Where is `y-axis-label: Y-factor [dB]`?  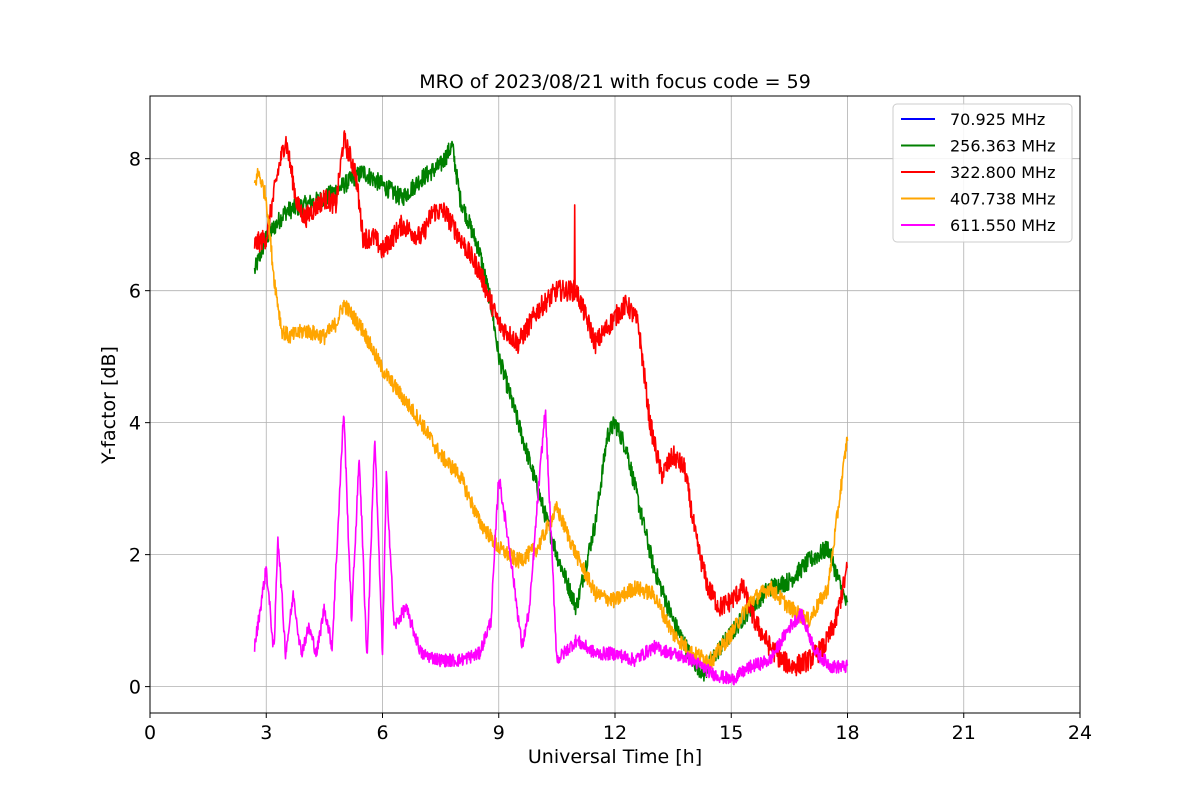
y-axis-label: Y-factor [dB] is located at coordinates (109, 405).